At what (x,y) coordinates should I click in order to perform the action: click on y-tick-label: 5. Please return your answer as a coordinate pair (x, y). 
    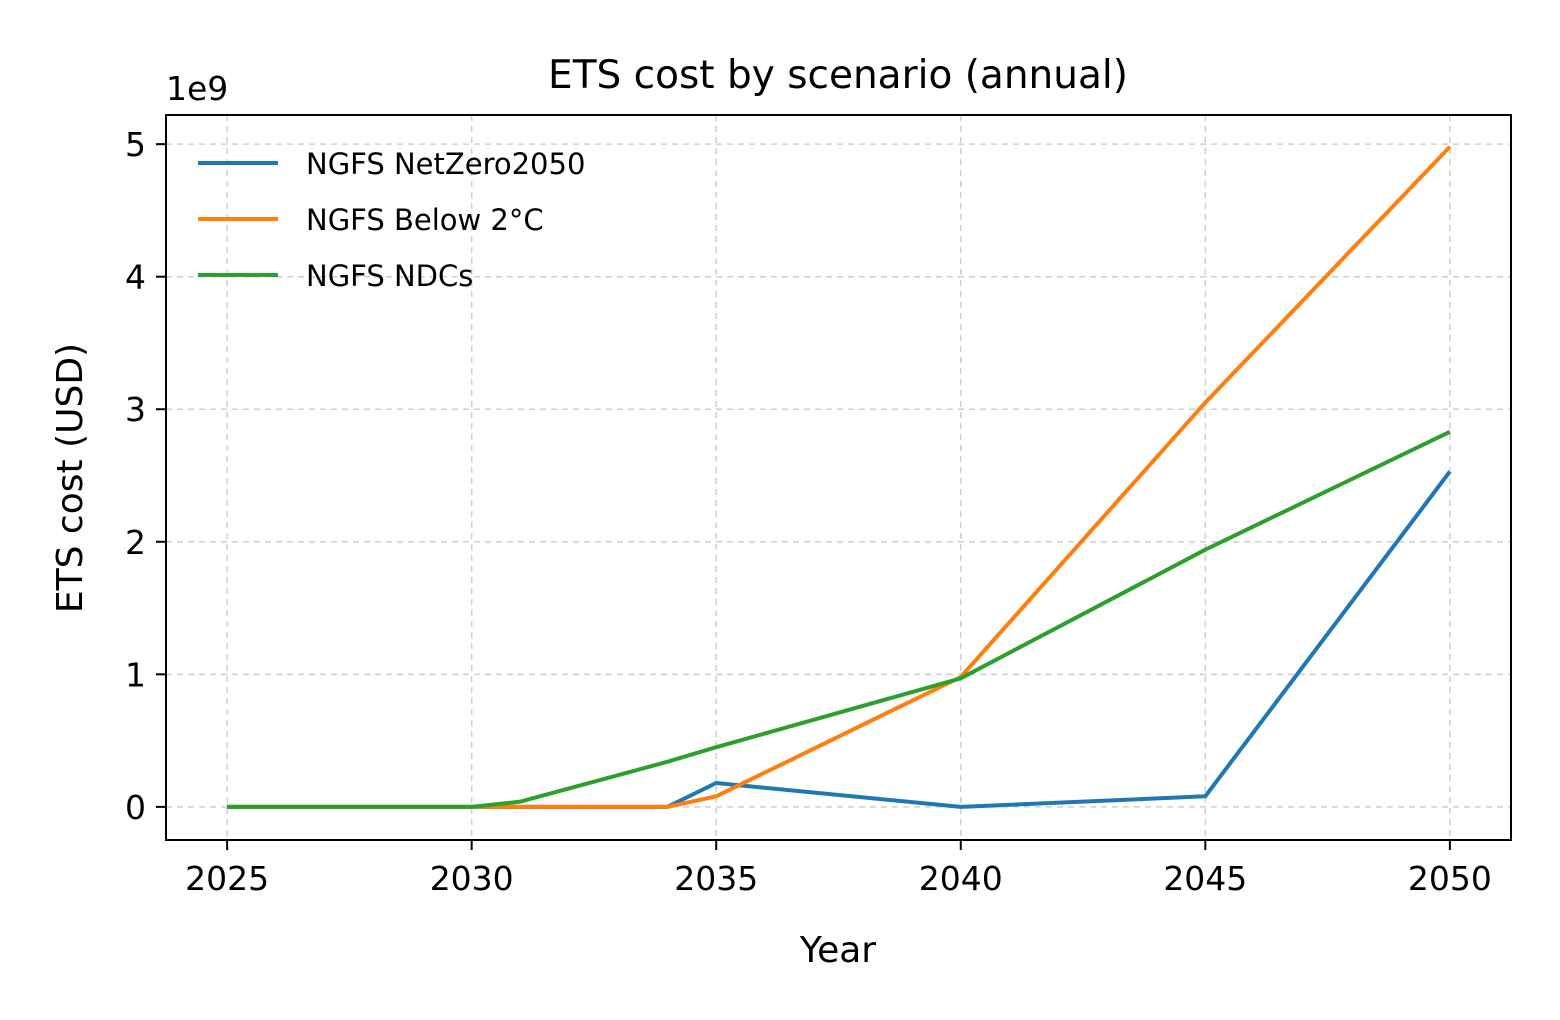
    Looking at the image, I should click on (135, 144).